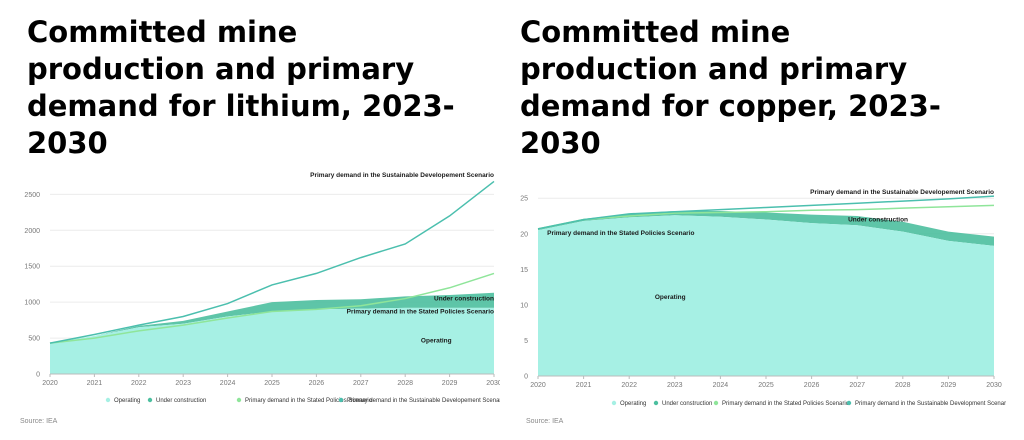 This screenshot has height=440, width=1024. I want to click on y-tick-label: 1000, so click(32, 303).